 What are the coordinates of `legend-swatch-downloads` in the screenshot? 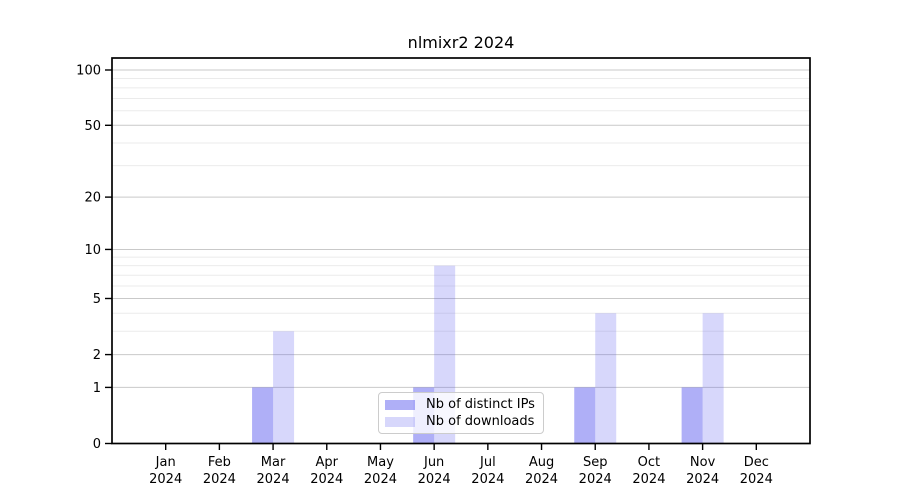 It's located at (400, 421).